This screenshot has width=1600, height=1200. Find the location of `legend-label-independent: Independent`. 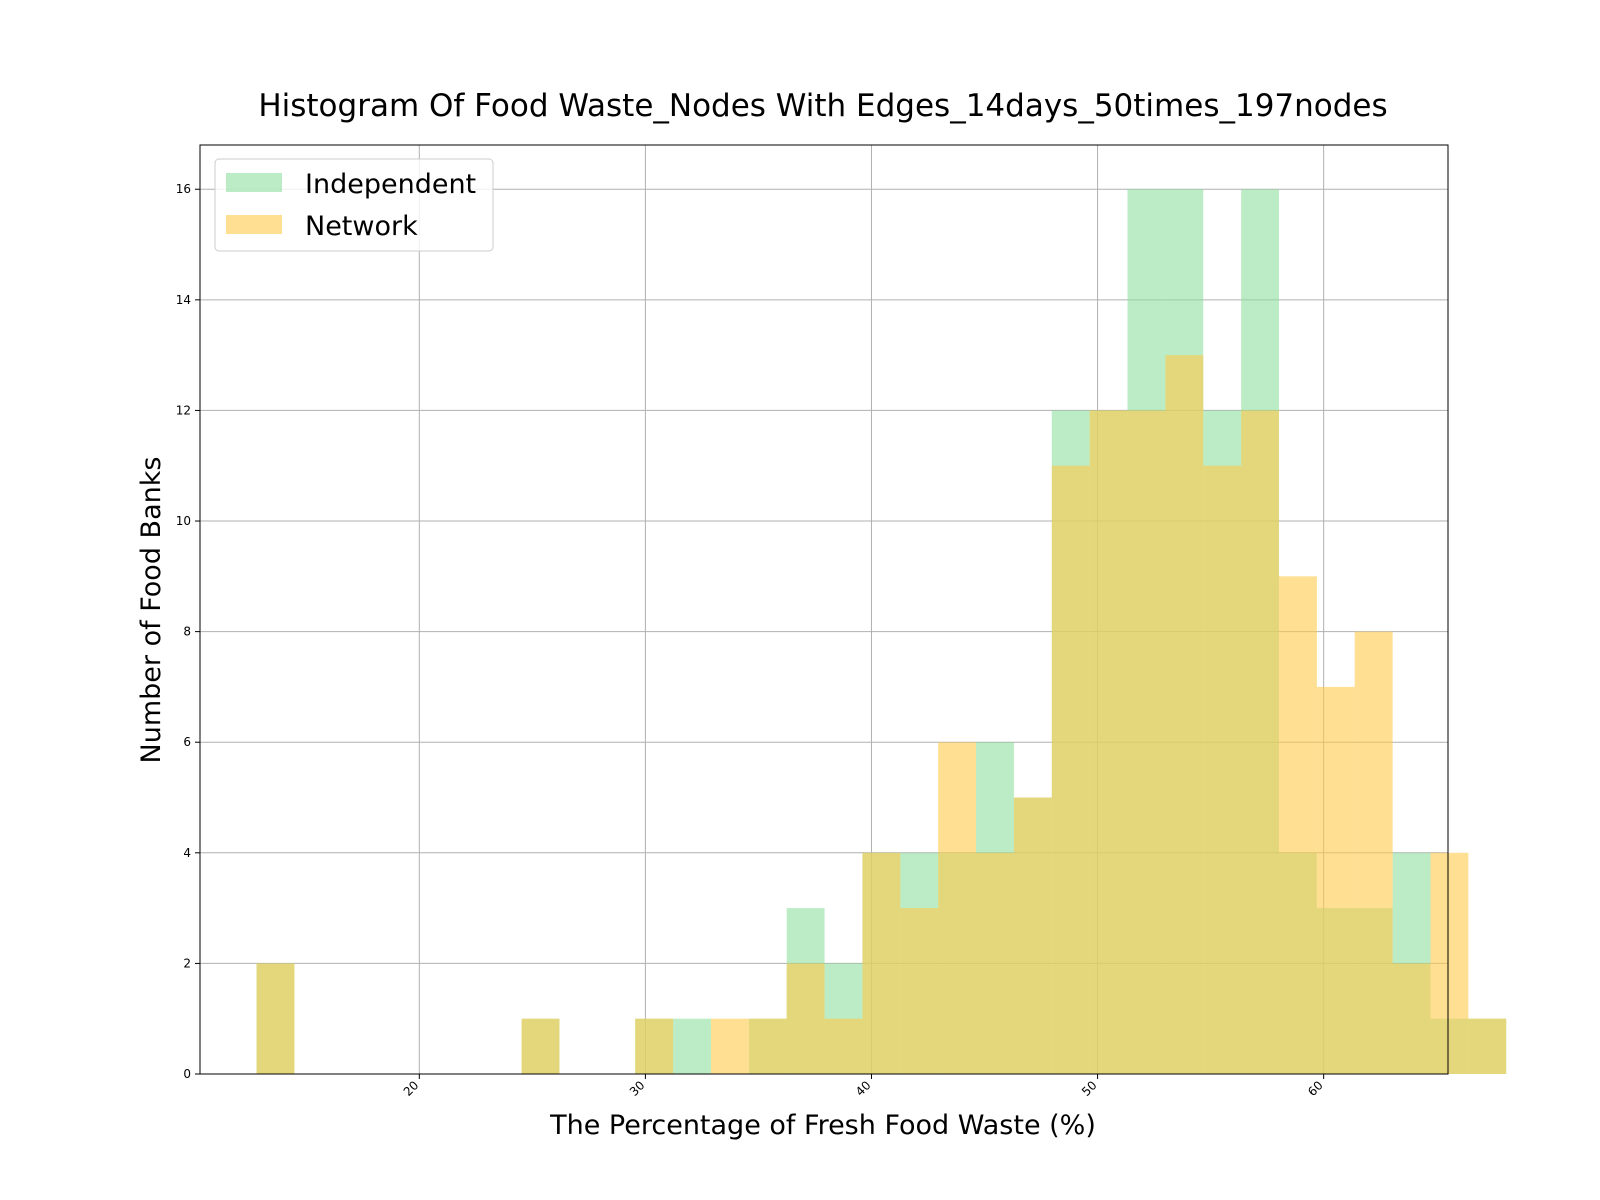

legend-label-independent: Independent is located at coordinates (390, 184).